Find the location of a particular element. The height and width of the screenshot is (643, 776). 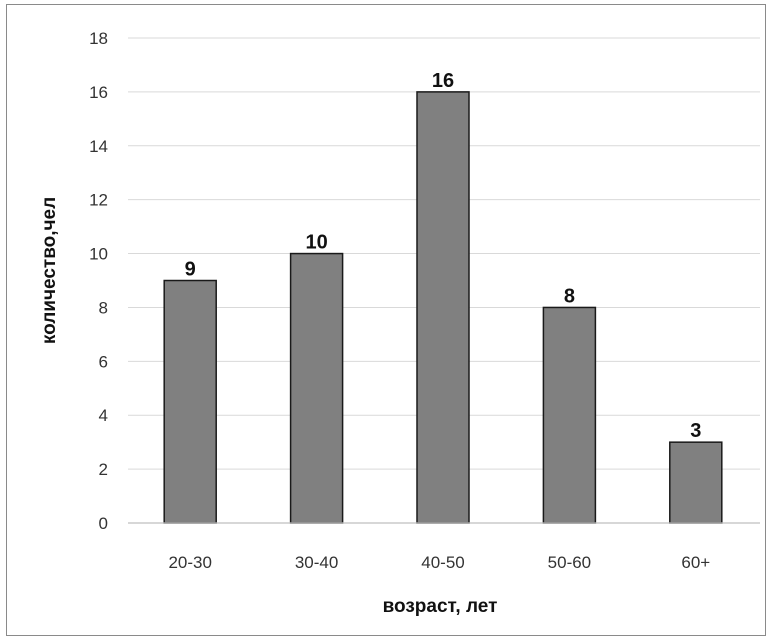

y-axis-title: количество,чел is located at coordinates (49, 270).